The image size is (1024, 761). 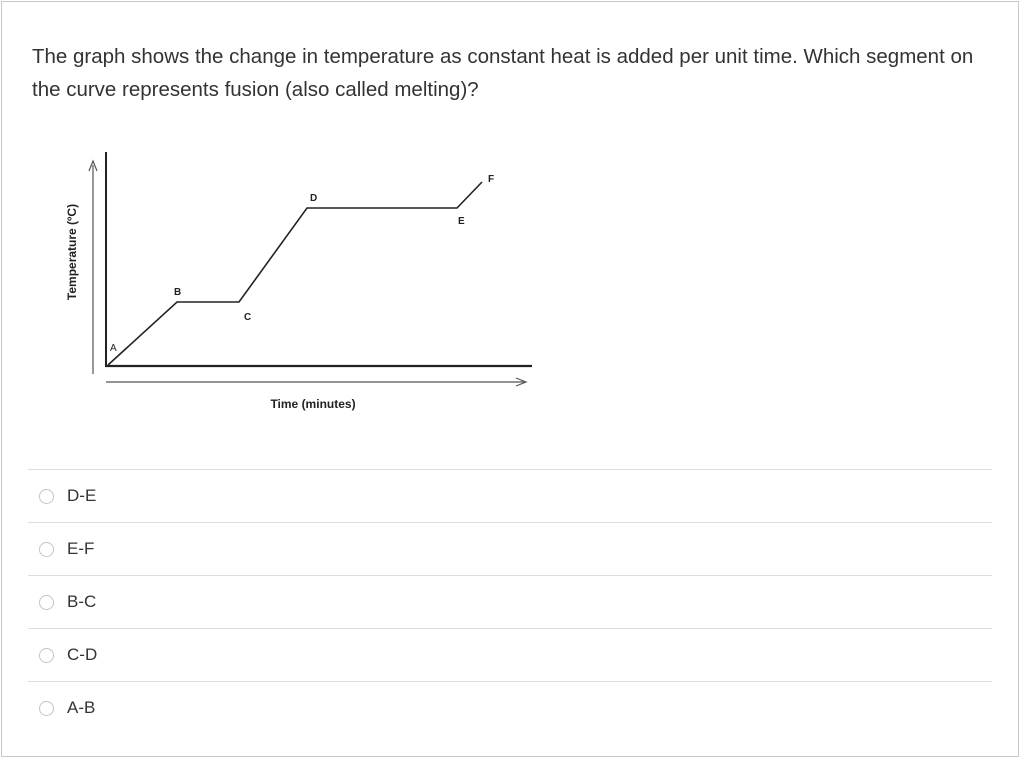 What do you see at coordinates (113, 348) in the screenshot?
I see `point-label-a: A` at bounding box center [113, 348].